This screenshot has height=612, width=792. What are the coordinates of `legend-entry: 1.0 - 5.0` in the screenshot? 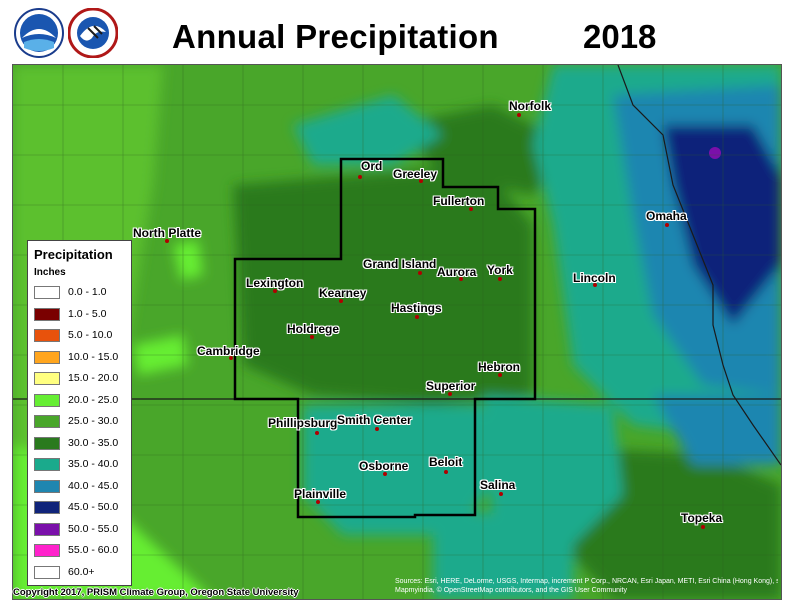 It's located at (81, 315).